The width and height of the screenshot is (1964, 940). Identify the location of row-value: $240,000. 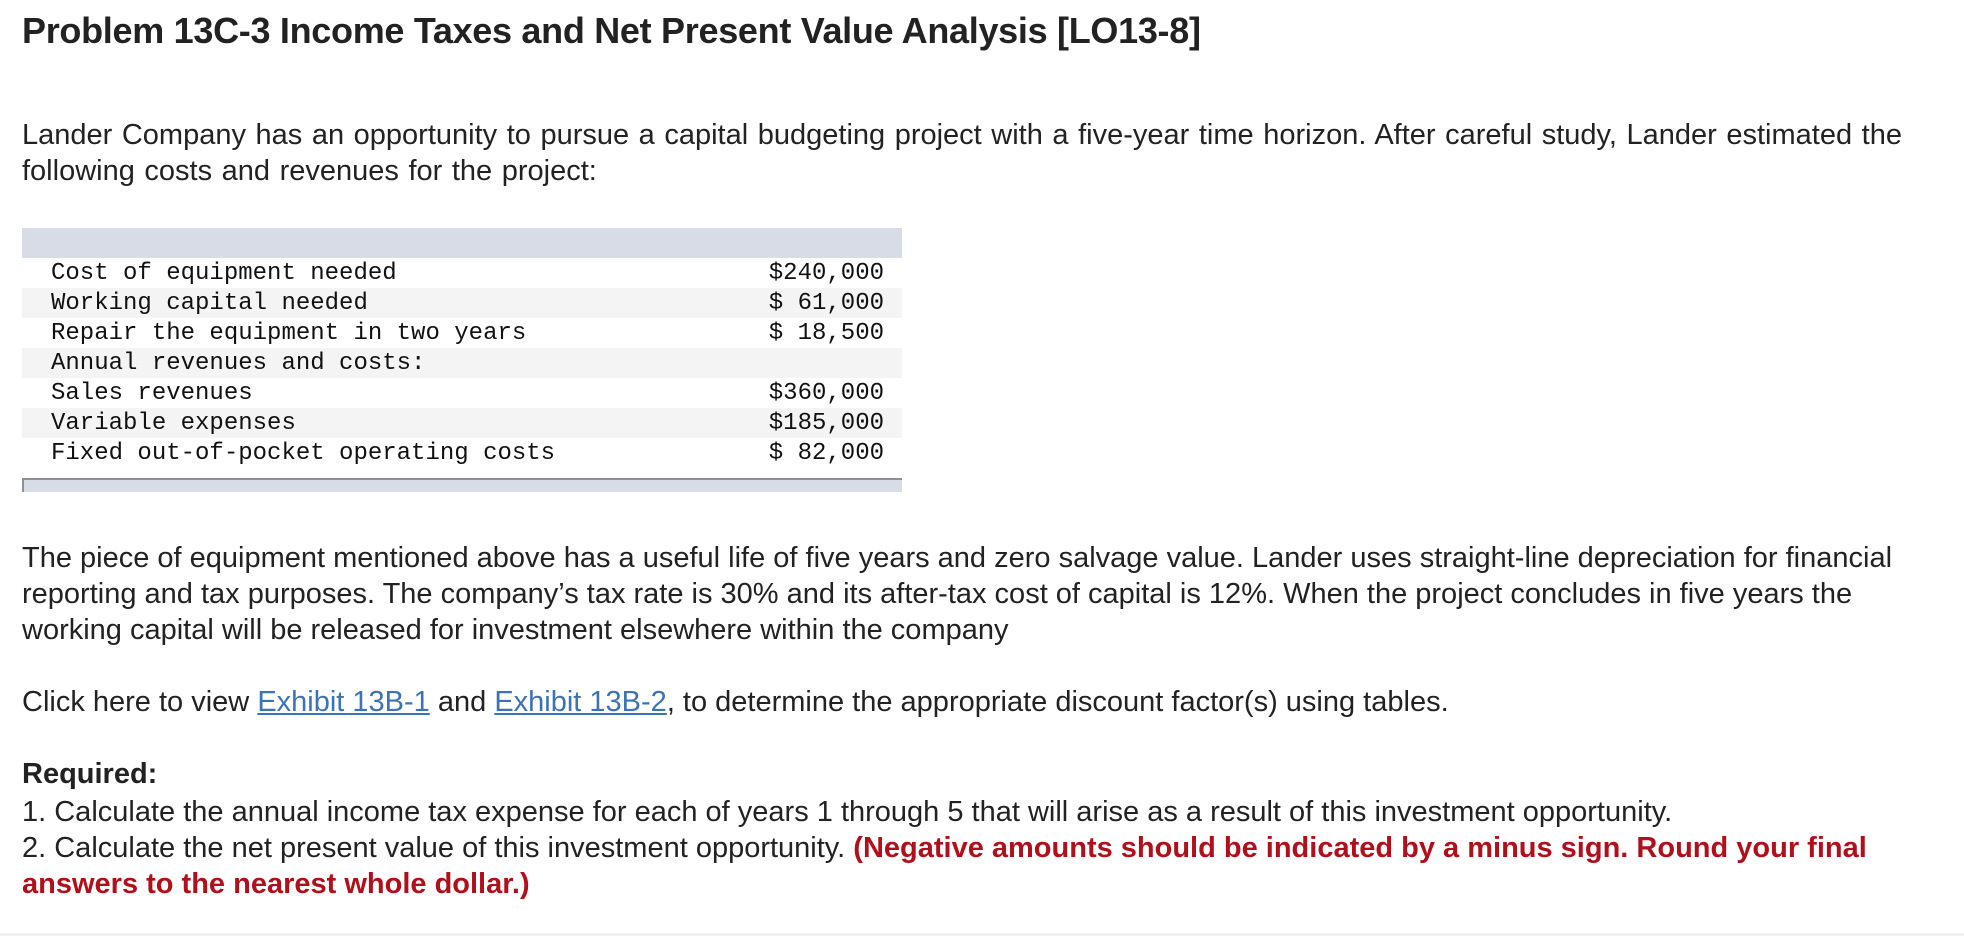
(826, 273).